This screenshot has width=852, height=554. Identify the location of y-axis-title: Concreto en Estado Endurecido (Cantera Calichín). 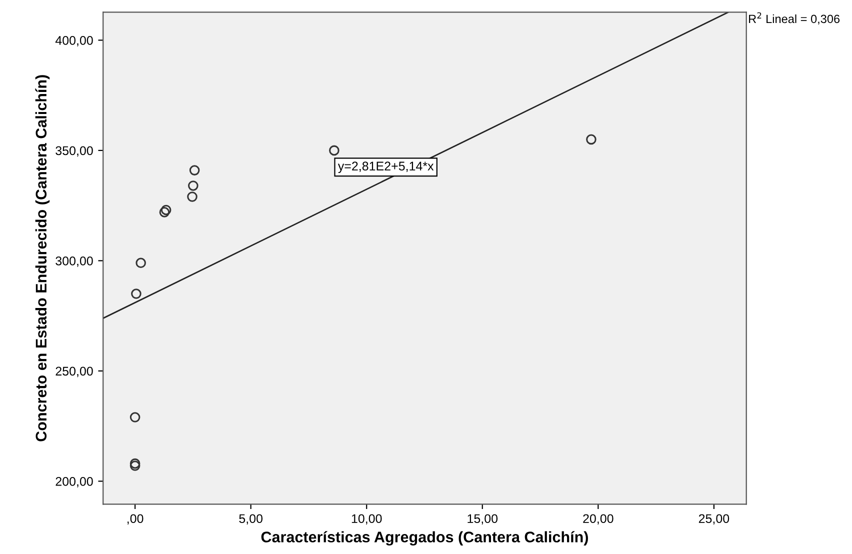
(42, 258).